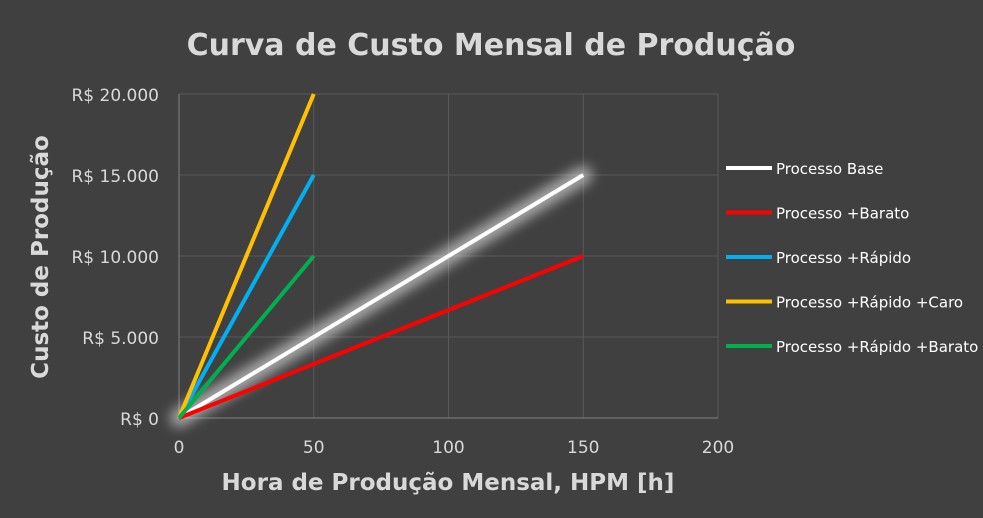 The height and width of the screenshot is (518, 983). I want to click on legend-label: Processo +Rápido, so click(843, 258).